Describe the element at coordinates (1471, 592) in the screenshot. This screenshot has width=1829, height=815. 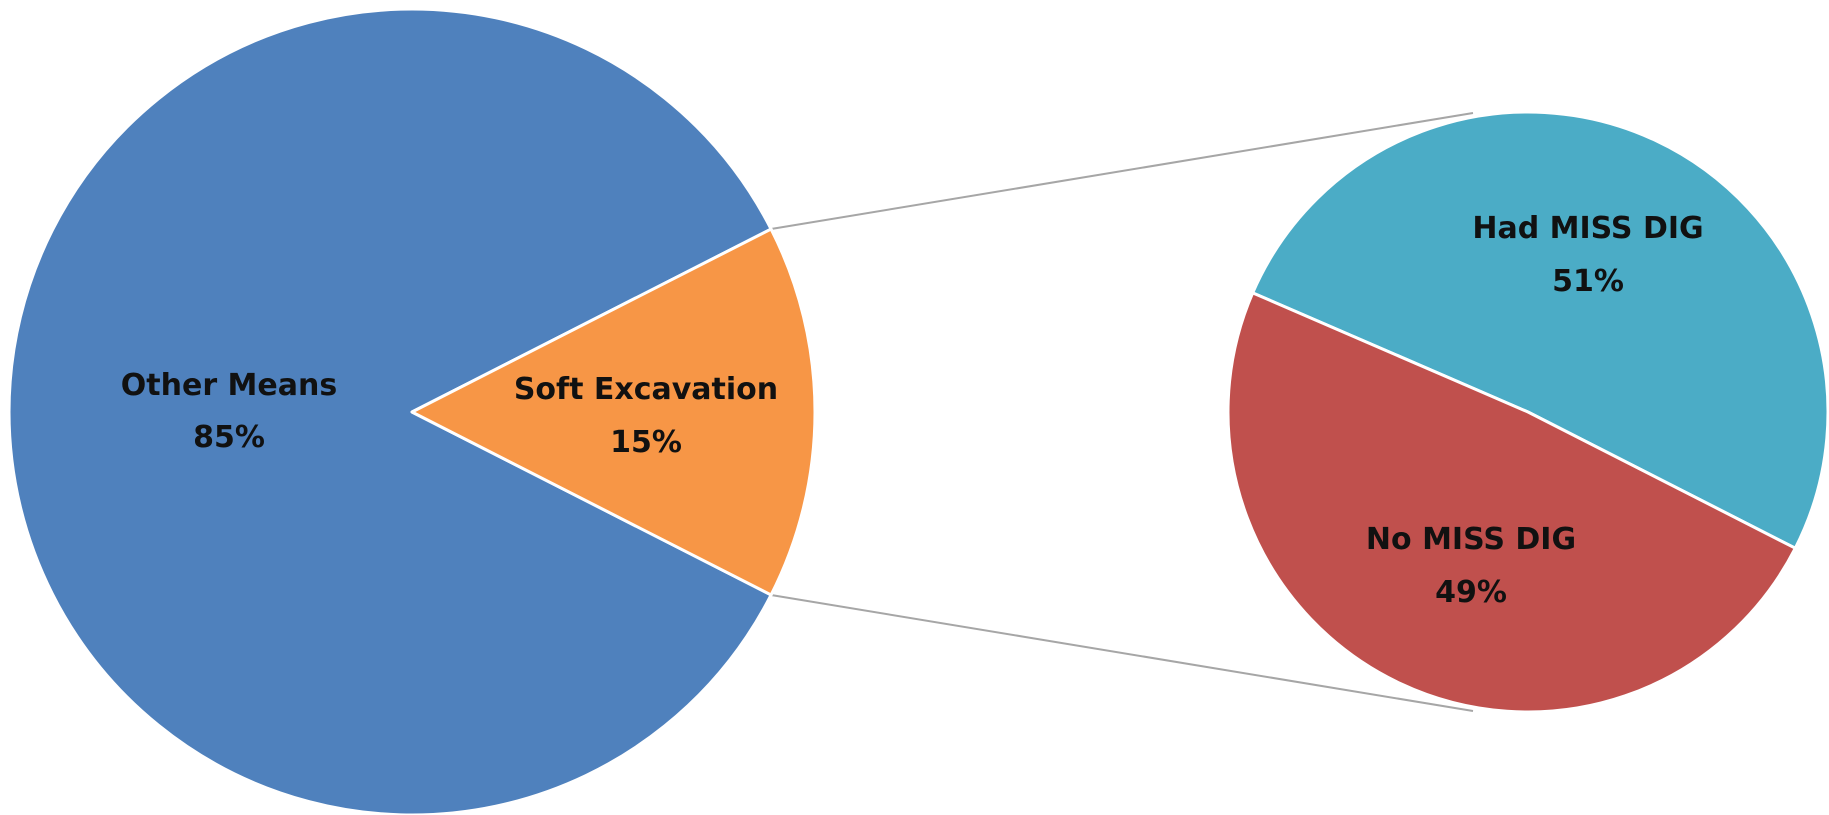
I see `slice-value-no-miss-dig: 49%` at that location.